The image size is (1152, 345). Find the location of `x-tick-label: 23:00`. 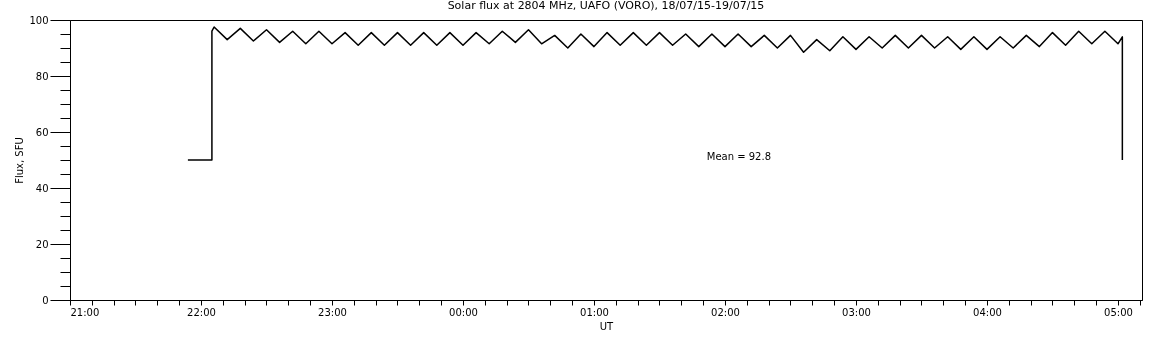

x-tick-label: 23:00 is located at coordinates (332, 312).